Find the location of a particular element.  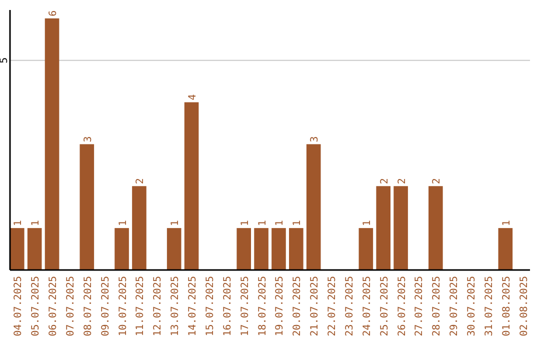

x-tick-label: 01.08.2025 is located at coordinates (506, 306).